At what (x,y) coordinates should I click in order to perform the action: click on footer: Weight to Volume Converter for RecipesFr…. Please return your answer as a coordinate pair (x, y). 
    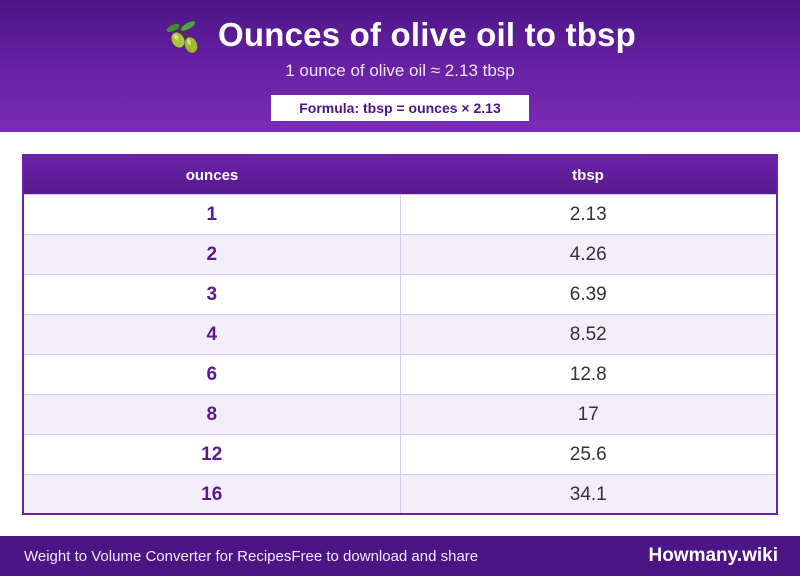
    Looking at the image, I should click on (400, 556).